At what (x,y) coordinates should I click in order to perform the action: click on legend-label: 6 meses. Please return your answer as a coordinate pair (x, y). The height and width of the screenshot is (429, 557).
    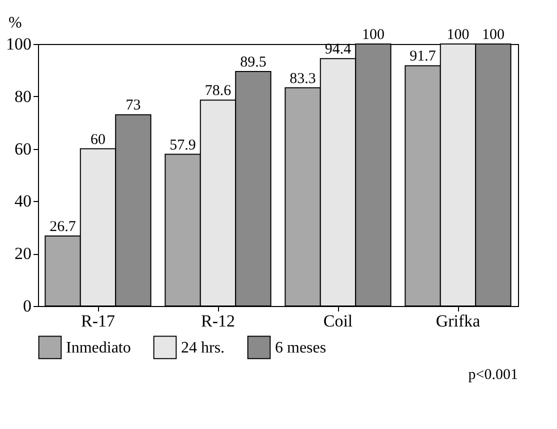
    Looking at the image, I should click on (300, 347).